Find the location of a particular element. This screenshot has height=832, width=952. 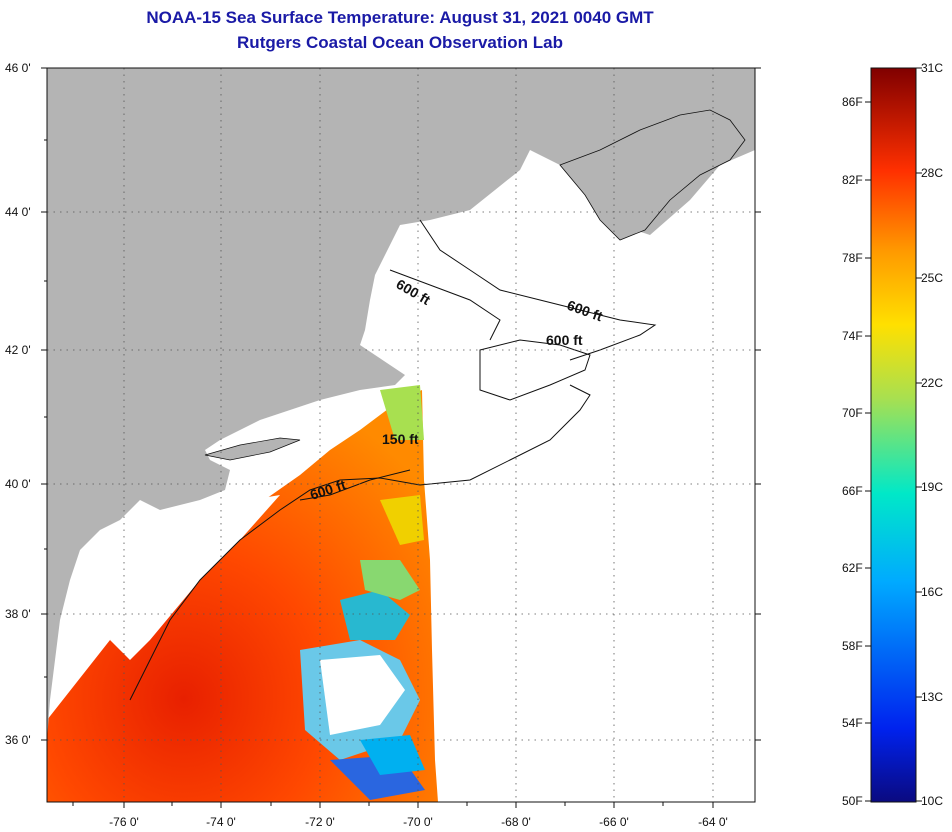

colorbar-c-label: 22C is located at coordinates (932, 383).